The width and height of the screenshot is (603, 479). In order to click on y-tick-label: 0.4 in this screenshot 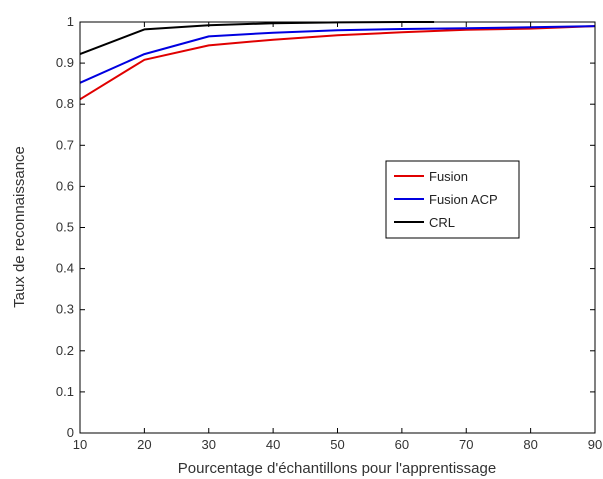, I will do `click(65, 268)`.